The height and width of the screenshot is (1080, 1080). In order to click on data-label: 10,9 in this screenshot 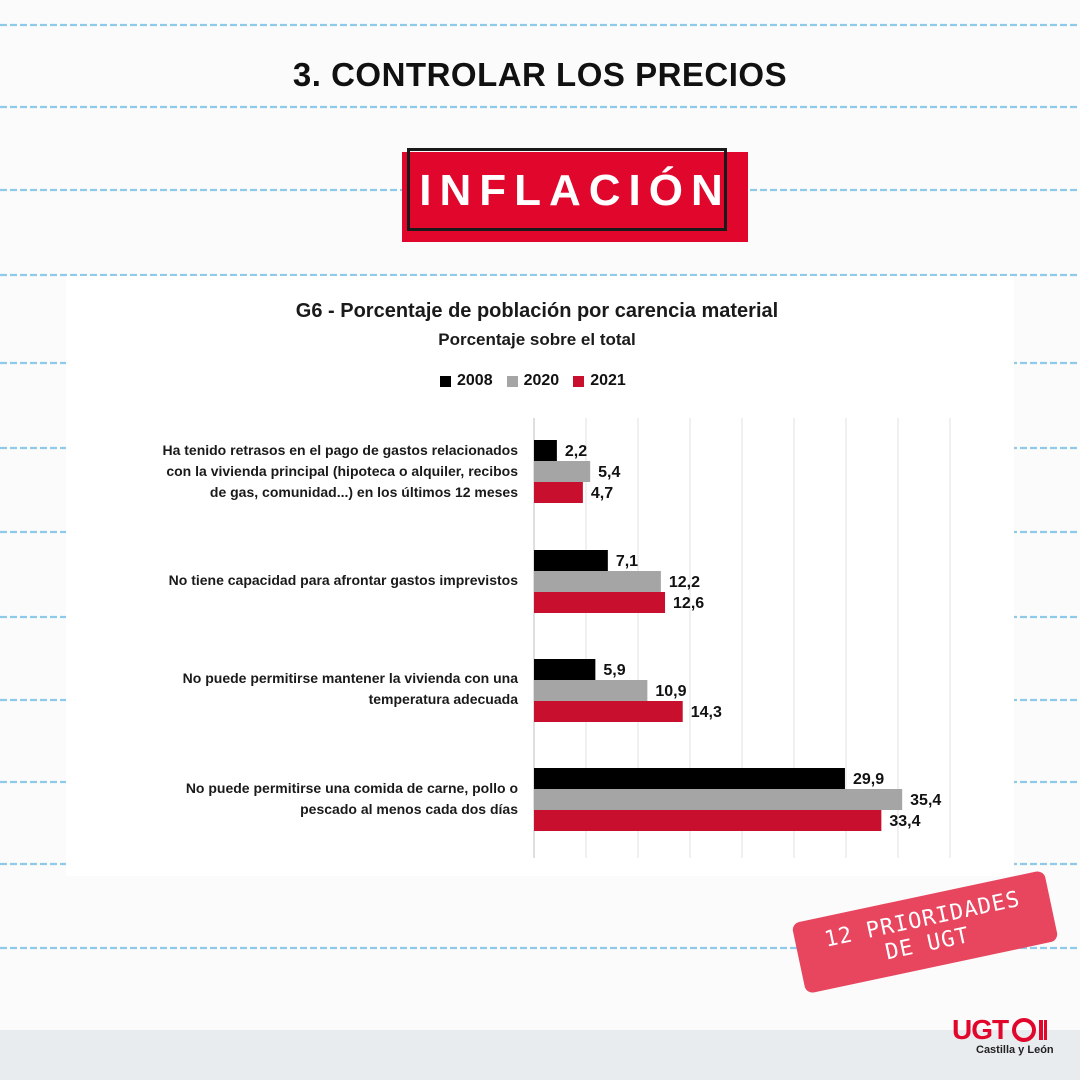, I will do `click(670, 691)`.